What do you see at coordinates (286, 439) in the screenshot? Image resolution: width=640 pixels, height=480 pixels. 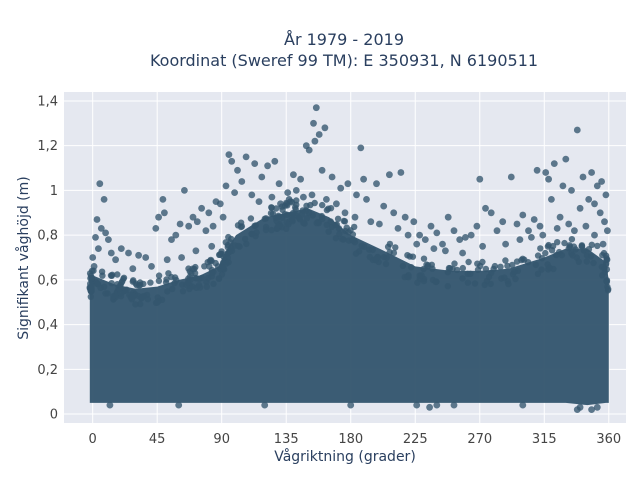 I see `x-tick-label: 135` at bounding box center [286, 439].